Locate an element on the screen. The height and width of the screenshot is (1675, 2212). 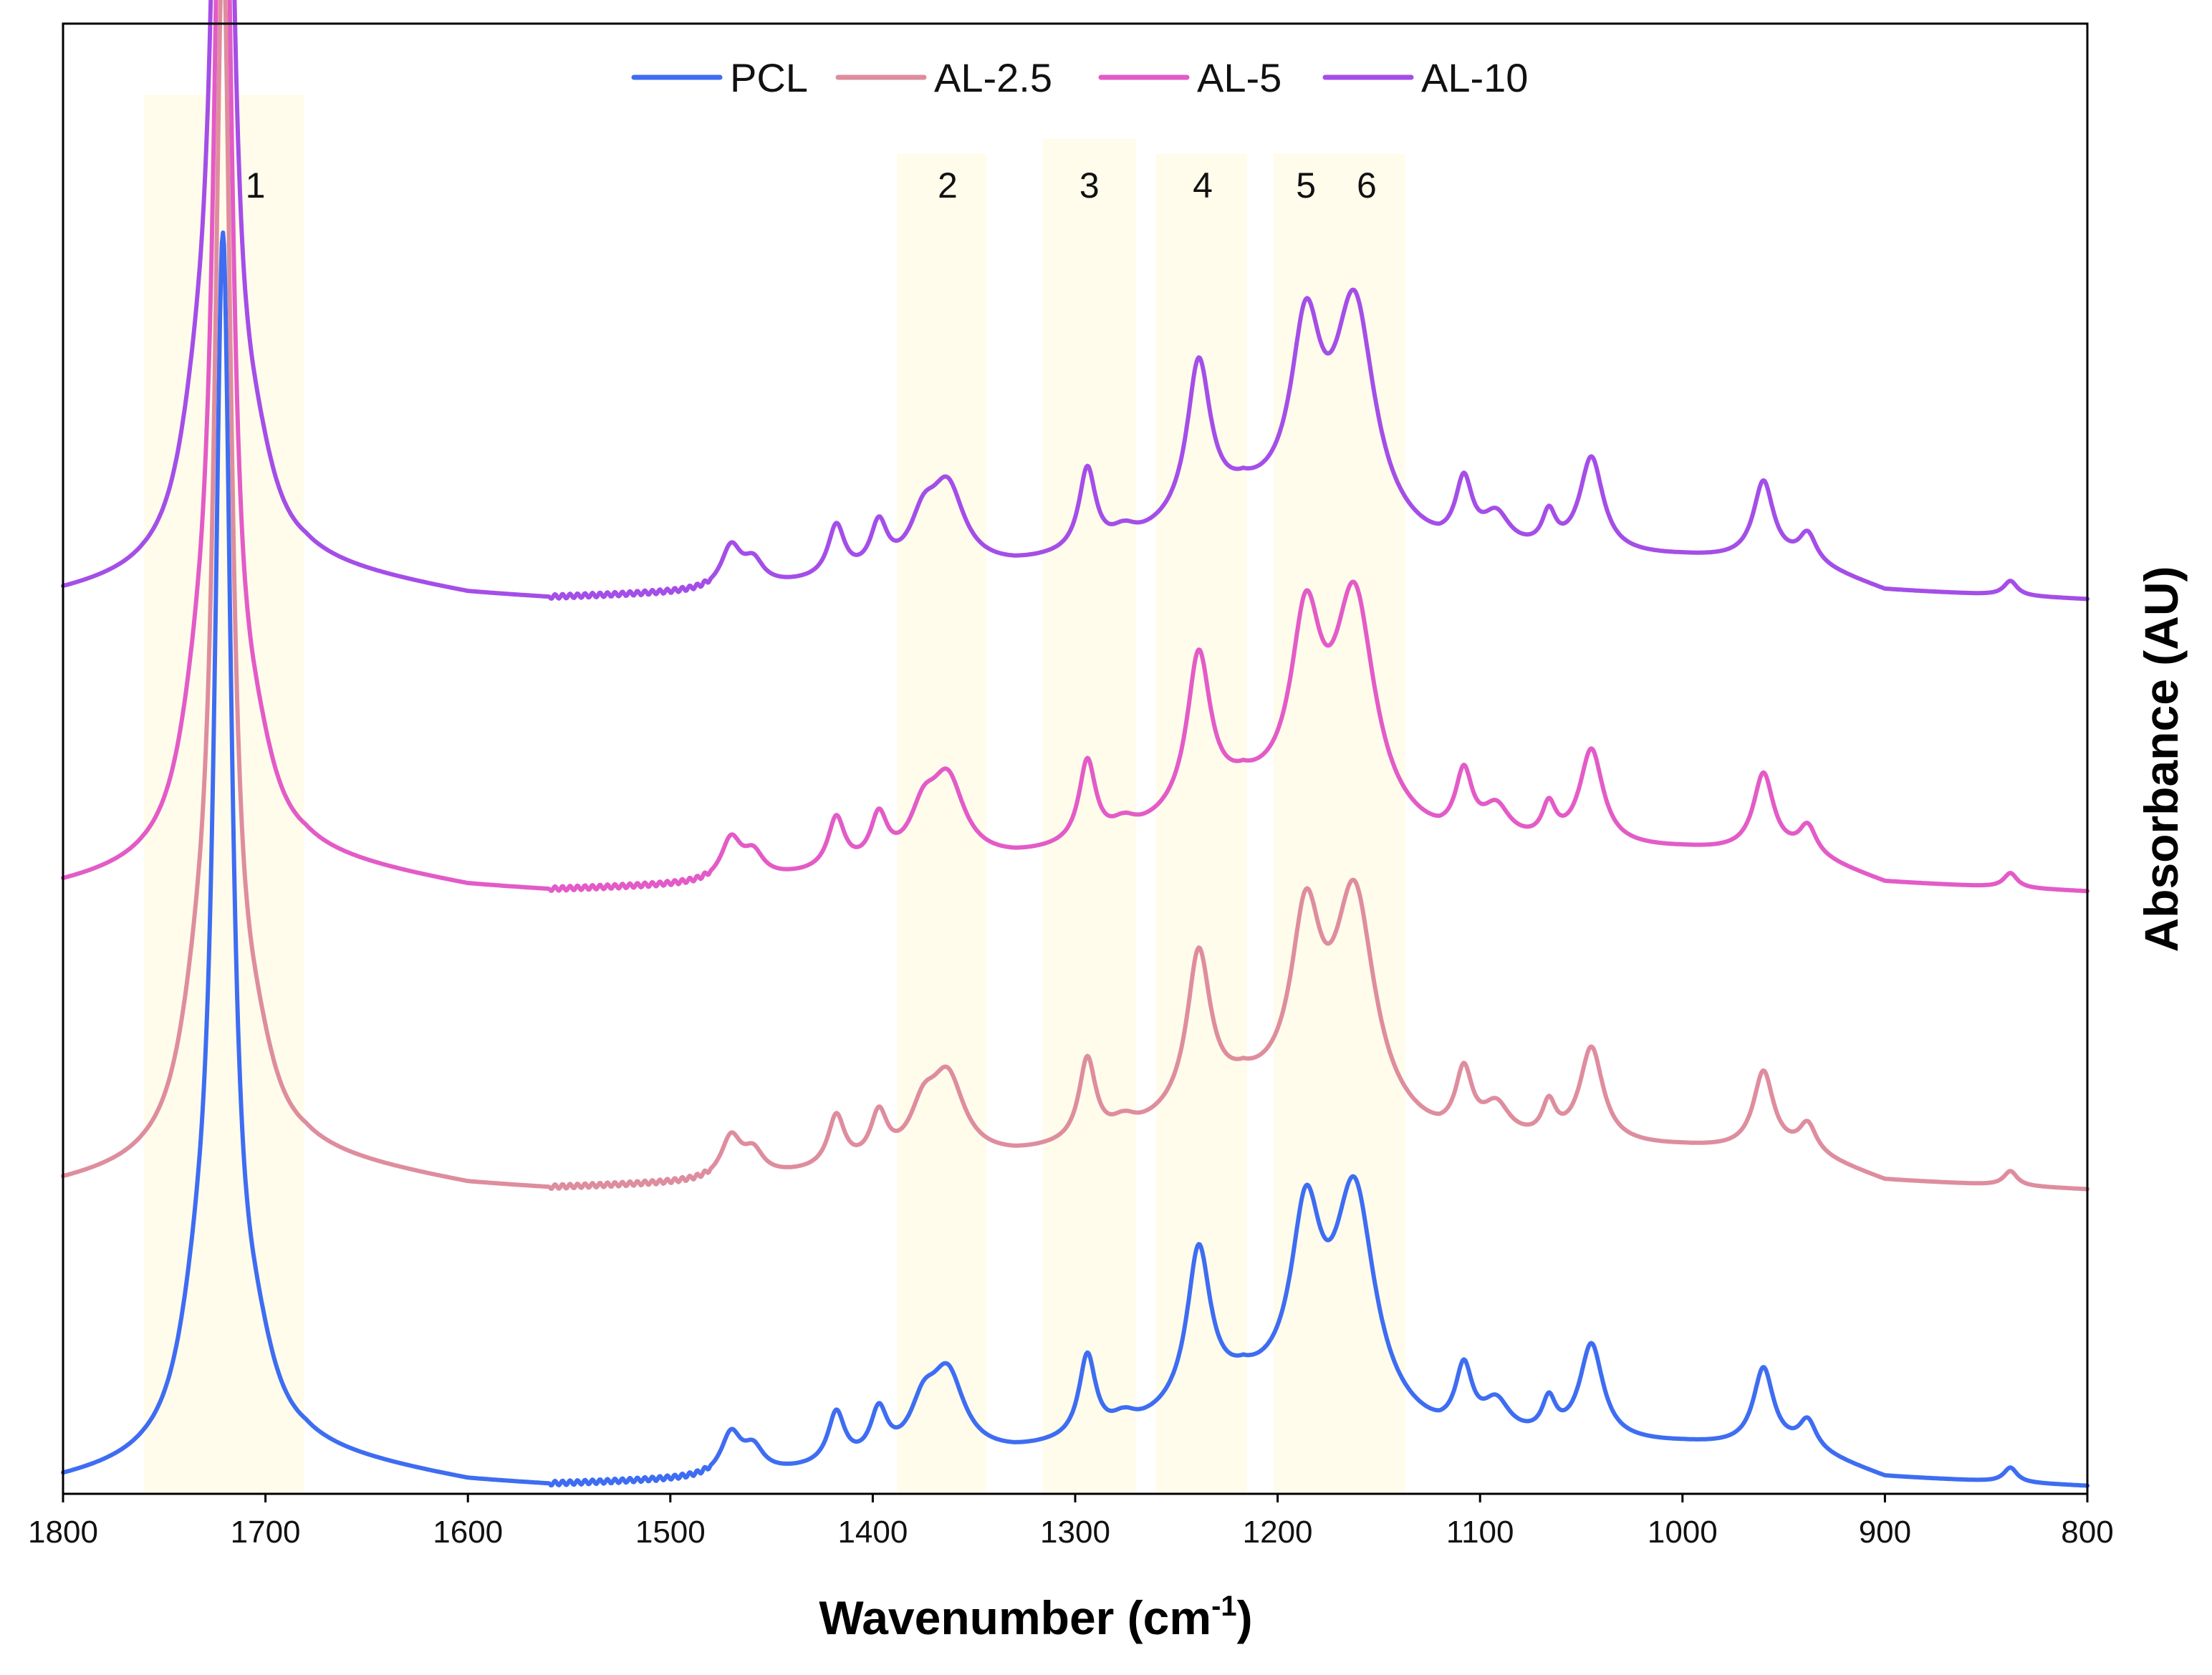
x-tick-label: 1300 is located at coordinates (1075, 1532).